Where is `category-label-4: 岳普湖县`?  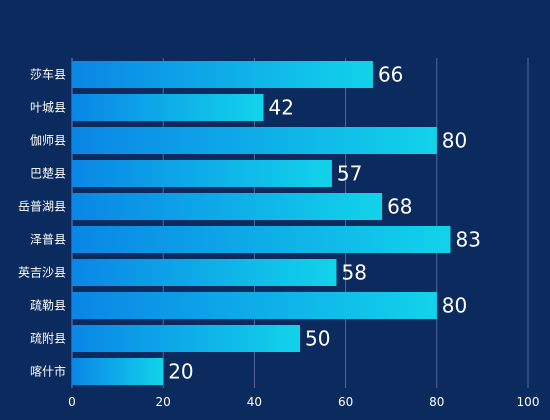
category-label-4: 岳普湖县 is located at coordinates (42, 206).